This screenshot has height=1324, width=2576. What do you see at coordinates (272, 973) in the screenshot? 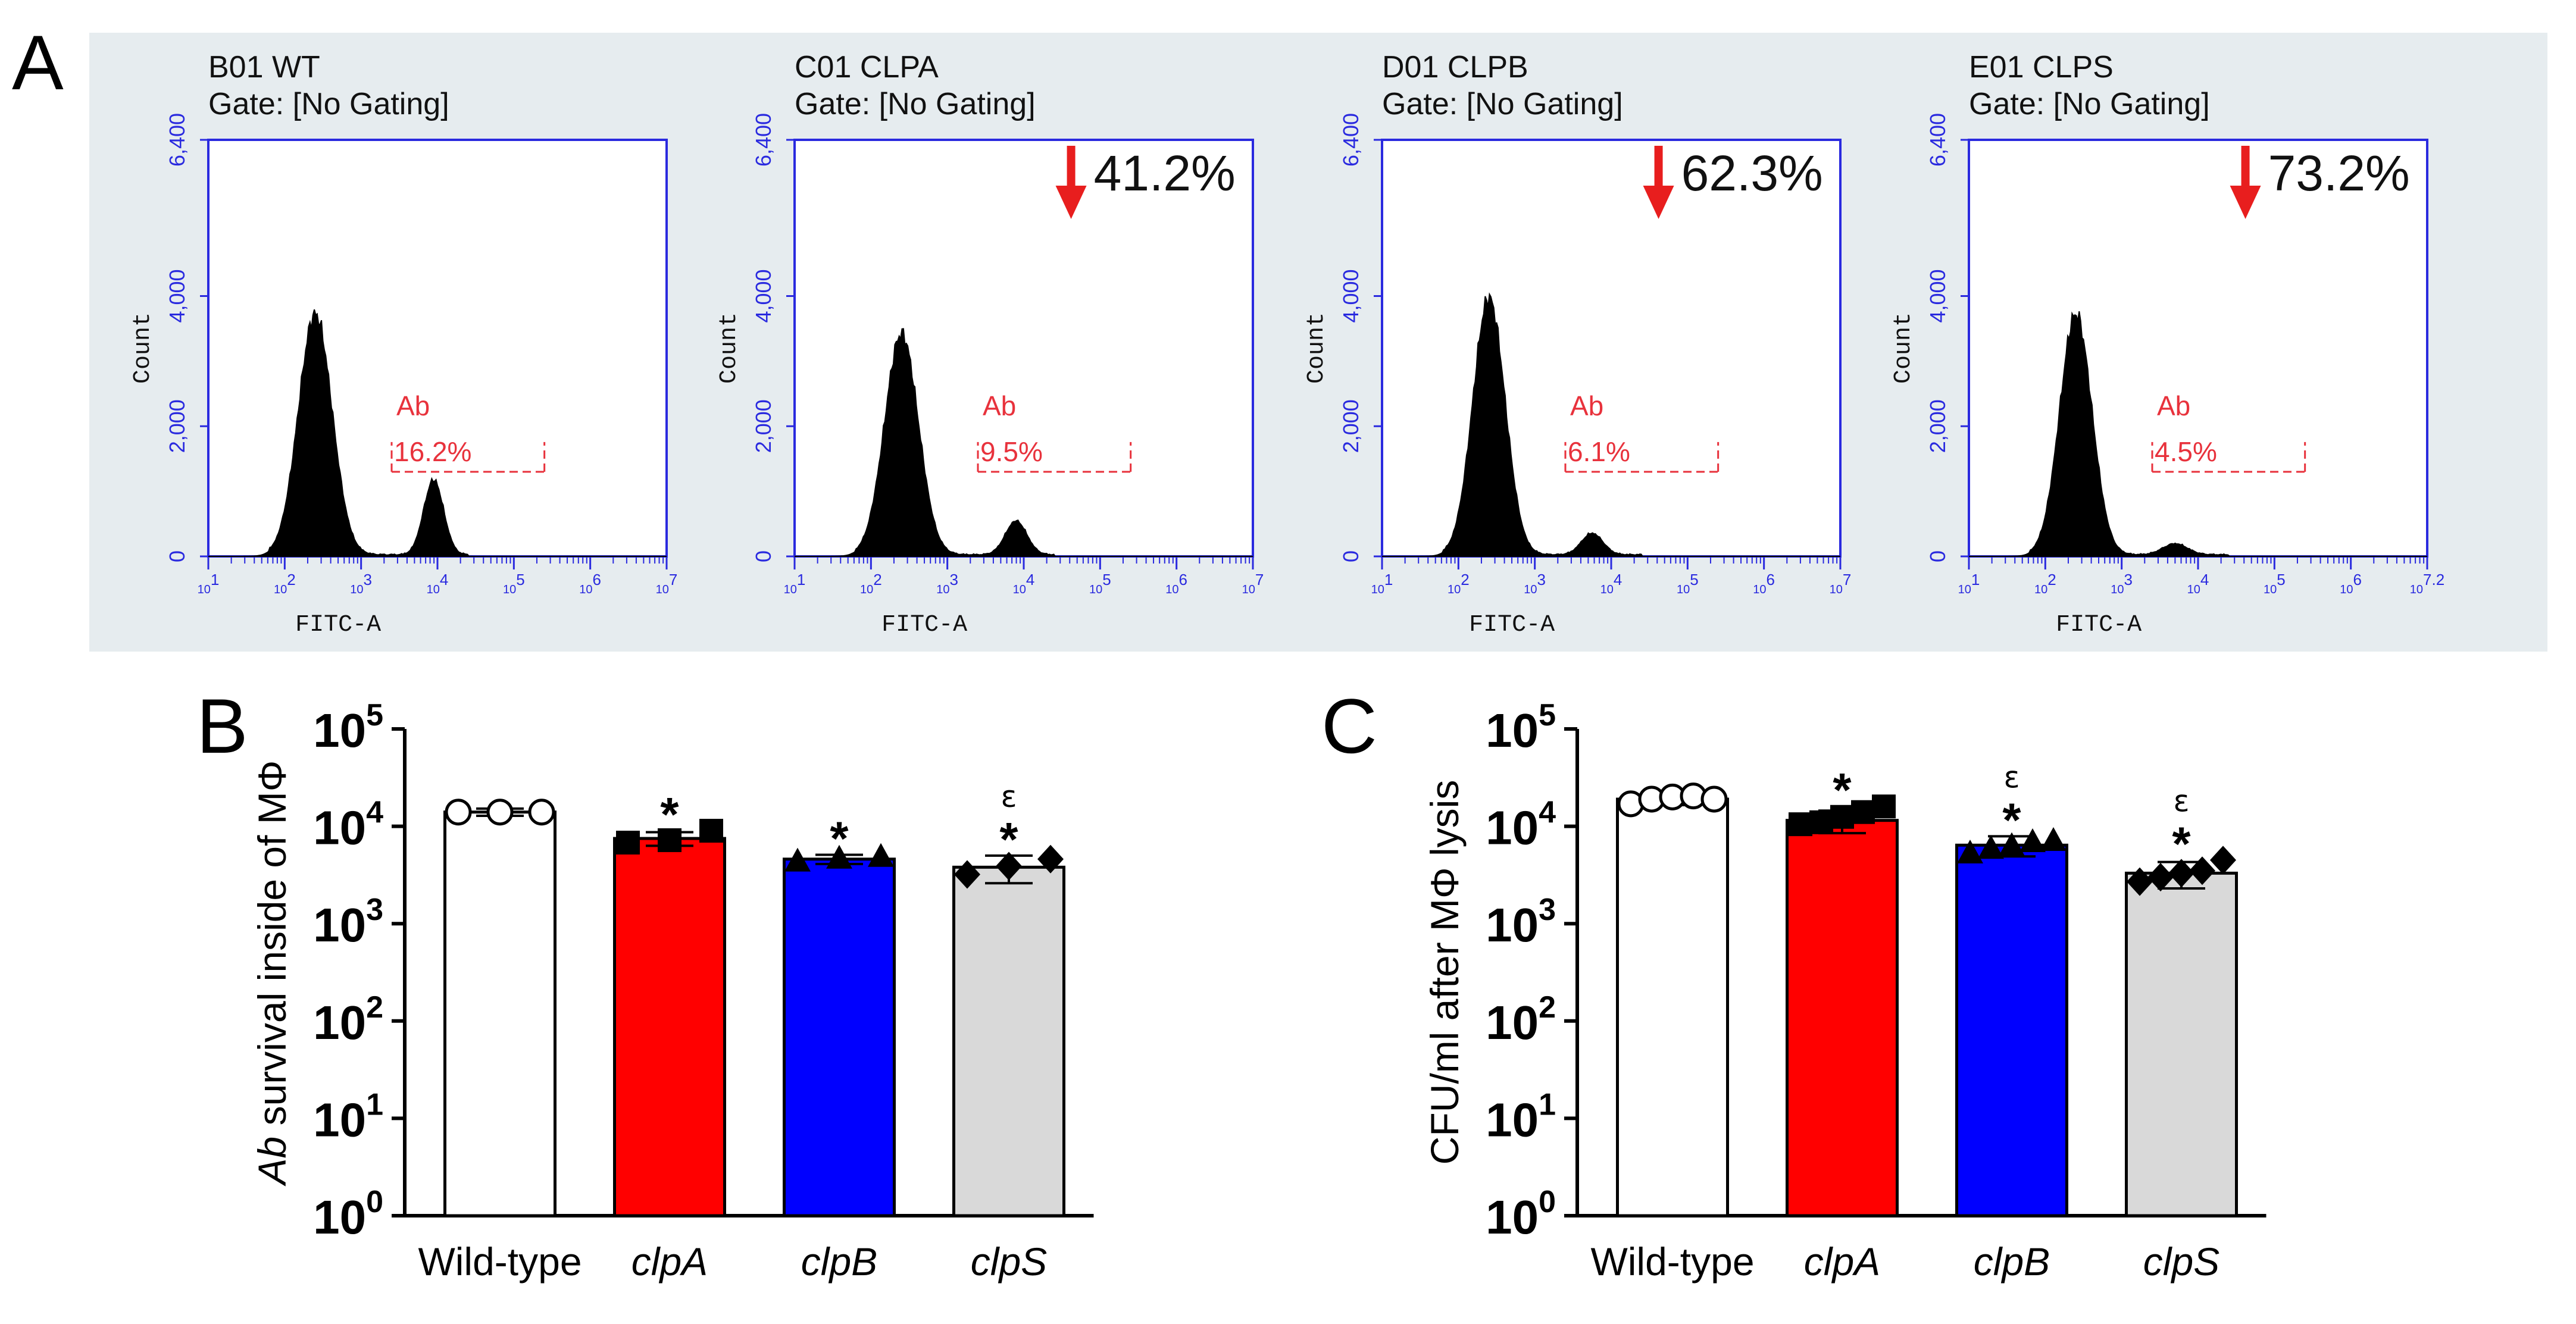
I see `y-axis-label: Ab survival inside of MΦ` at bounding box center [272, 973].